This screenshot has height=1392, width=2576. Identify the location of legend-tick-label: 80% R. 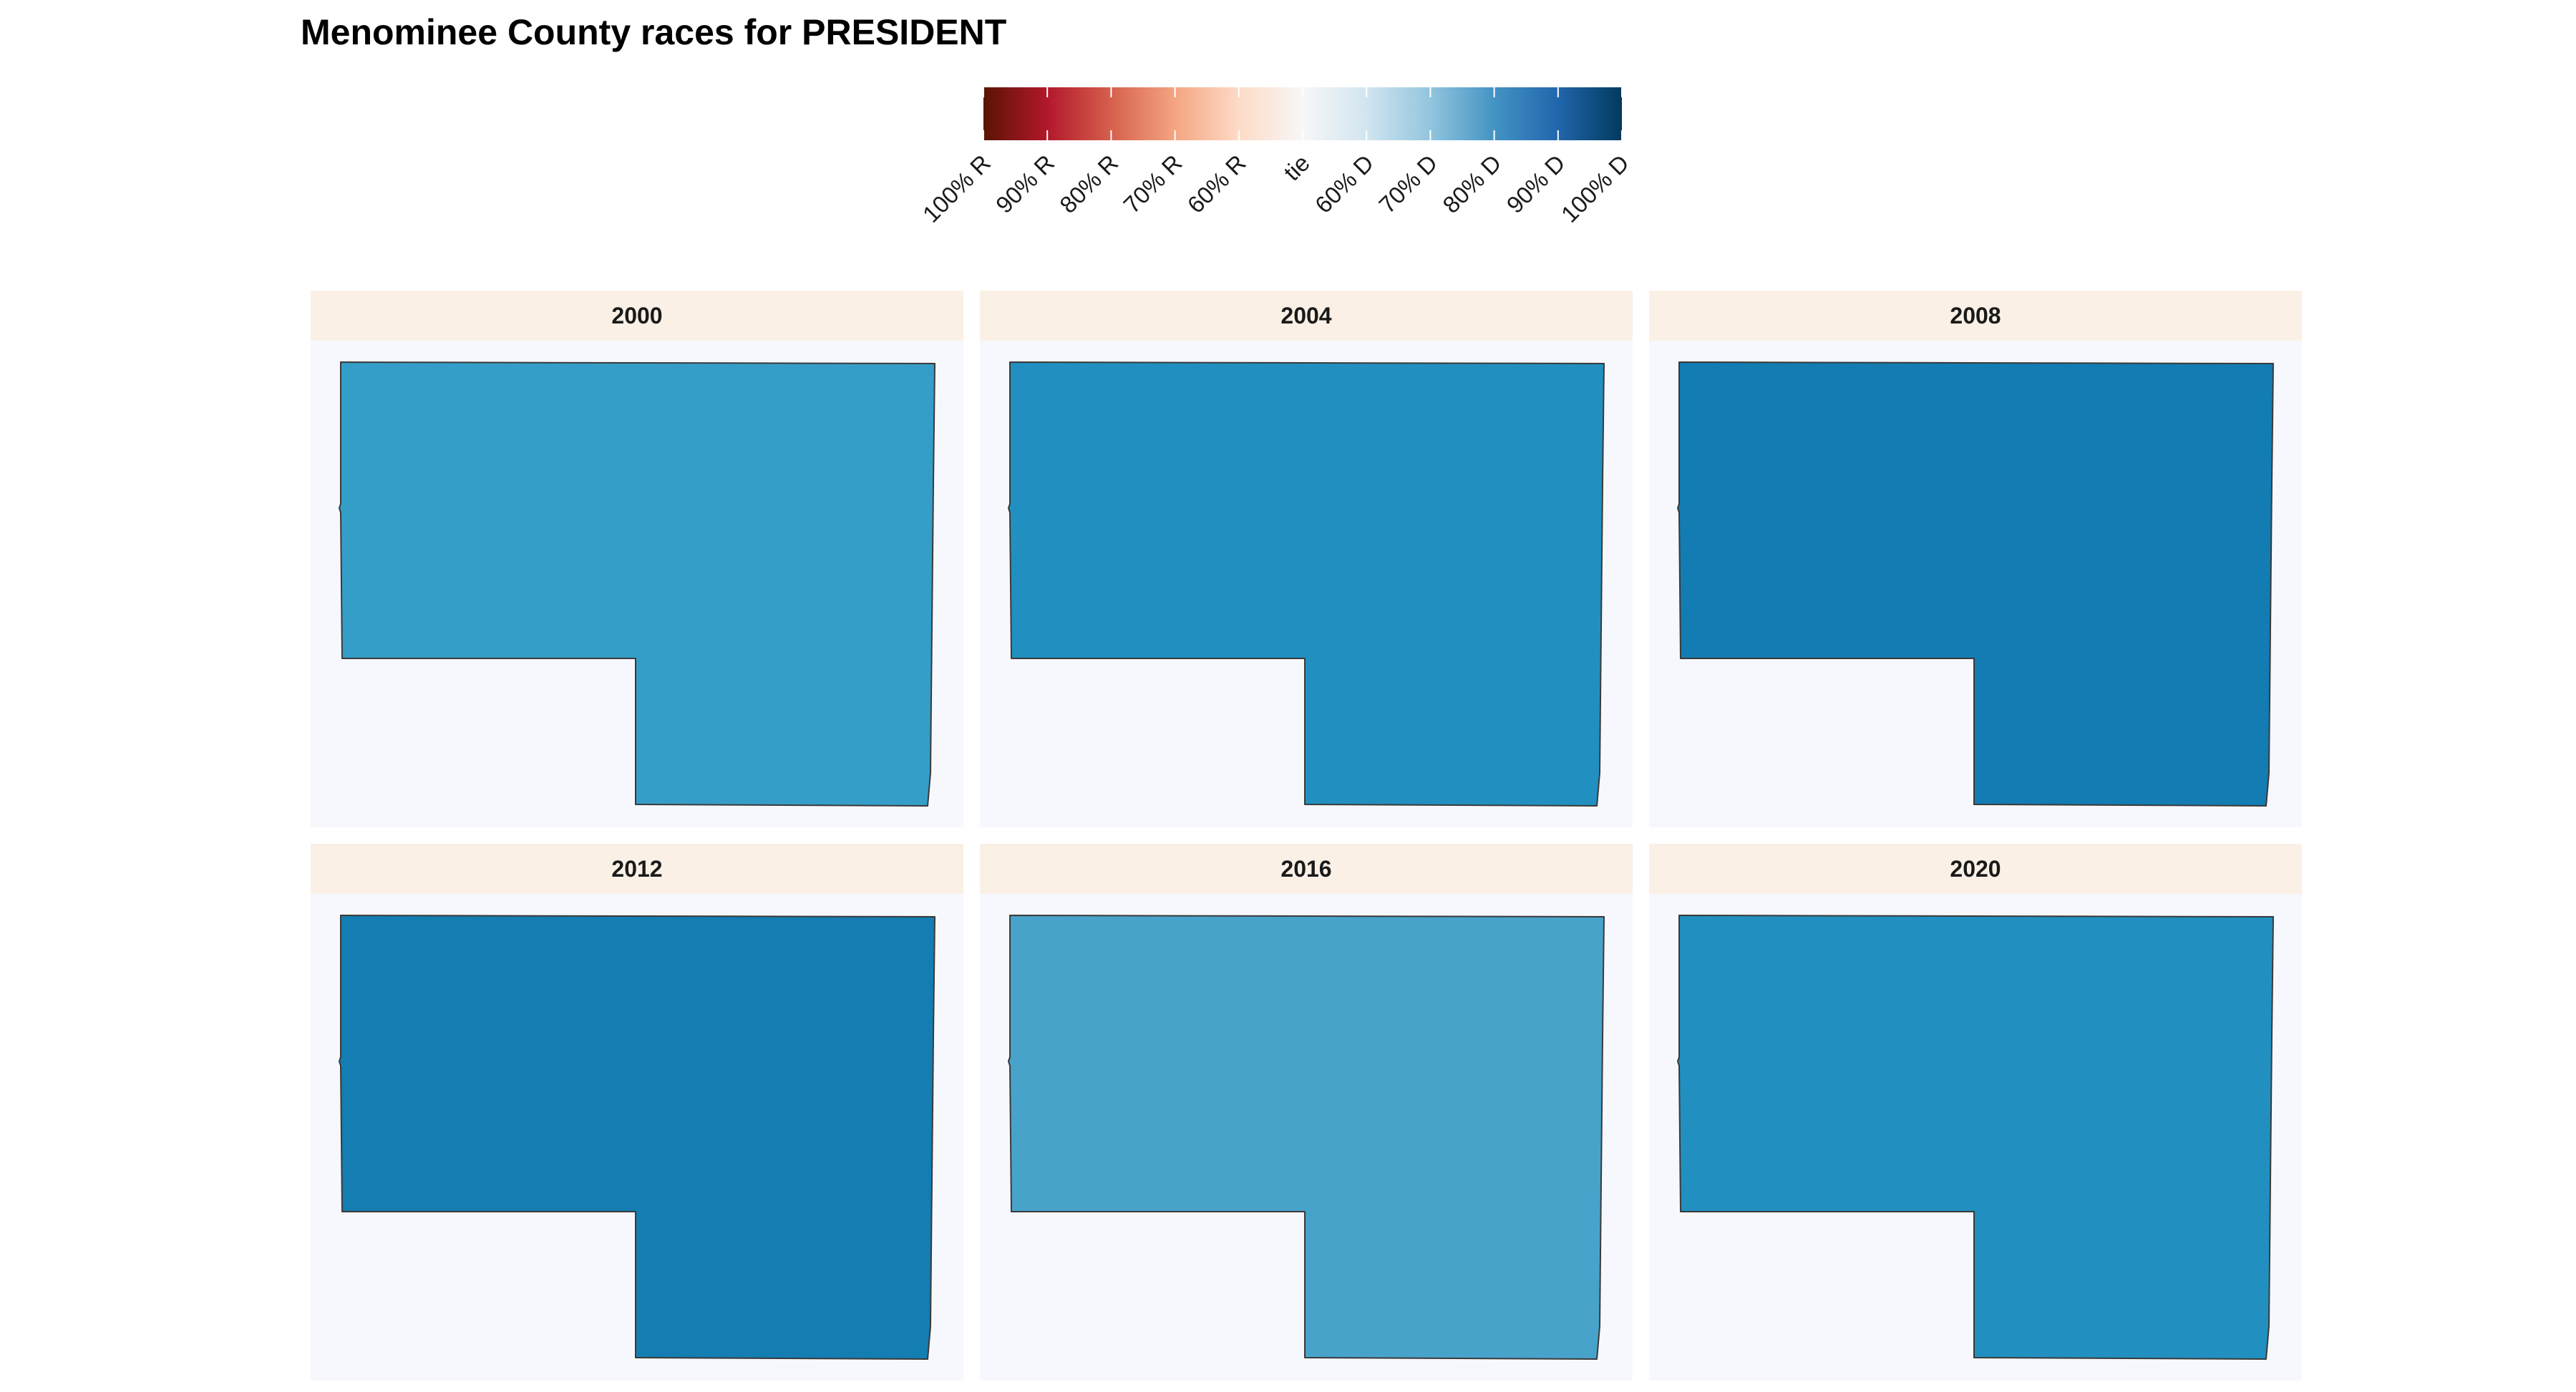
(1088, 184).